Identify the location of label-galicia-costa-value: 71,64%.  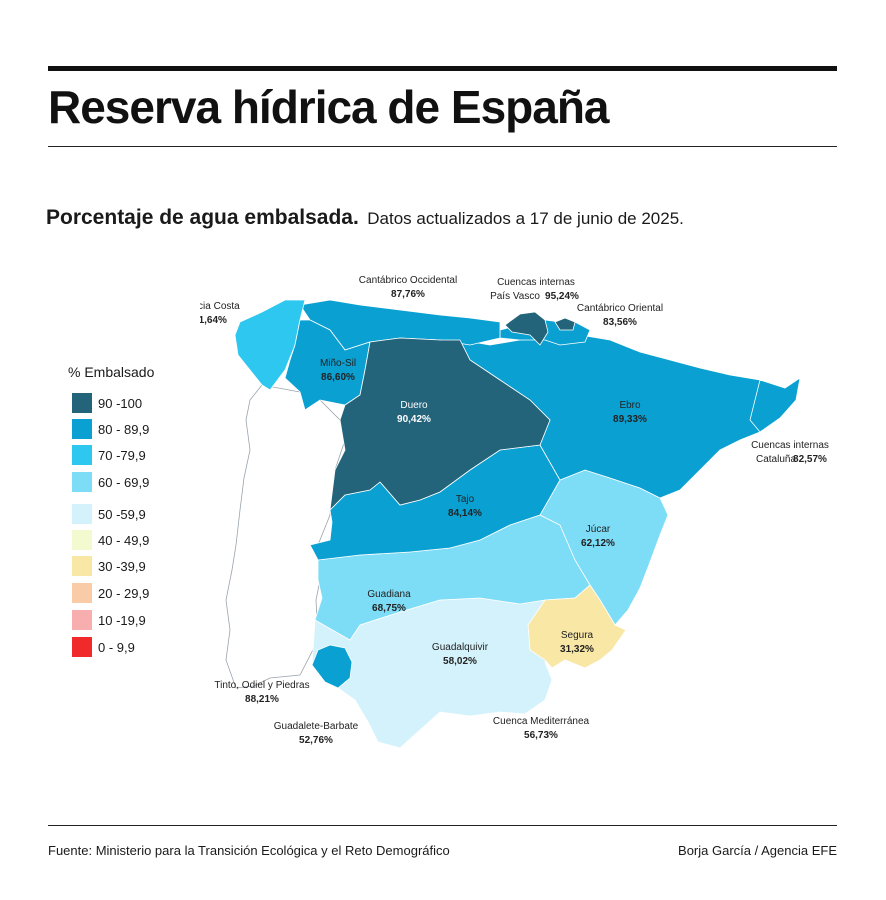
(213, 320).